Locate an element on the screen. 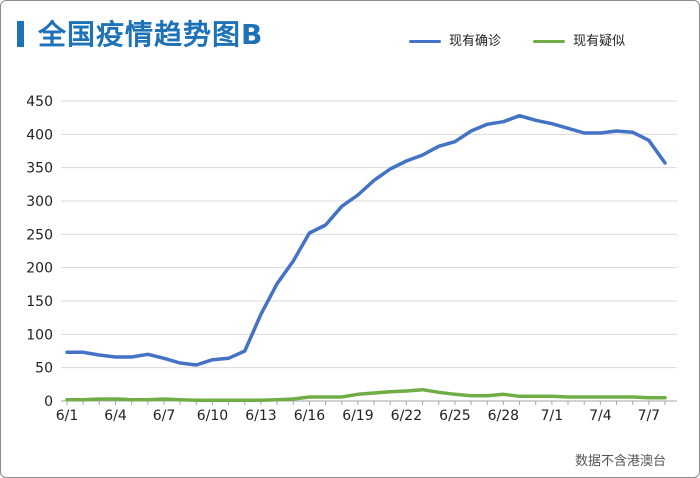 The width and height of the screenshot is (700, 478). title-accent-bar is located at coordinates (20, 34).